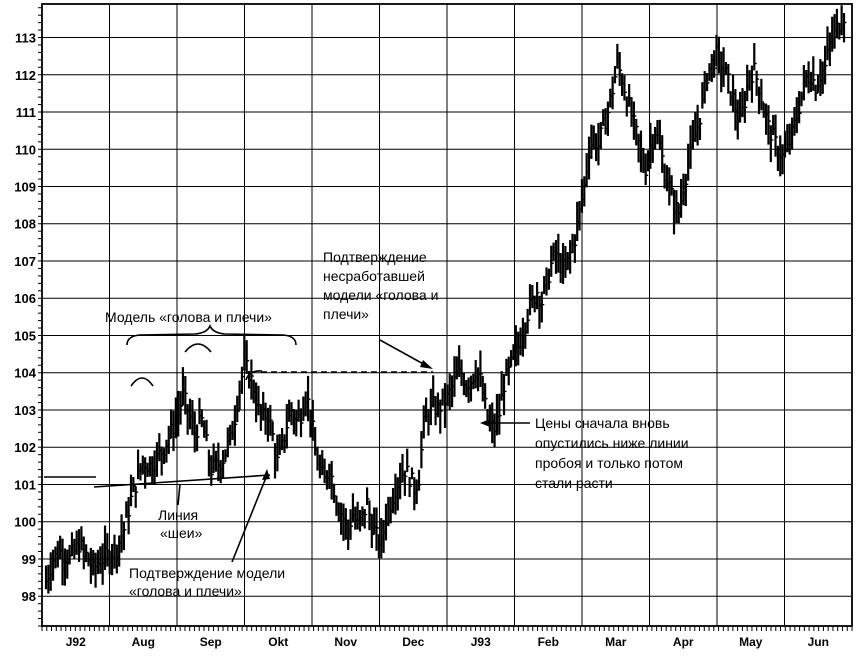 This screenshot has height=658, width=857. What do you see at coordinates (548, 642) in the screenshot?
I see `x-tick-label: Feb` at bounding box center [548, 642].